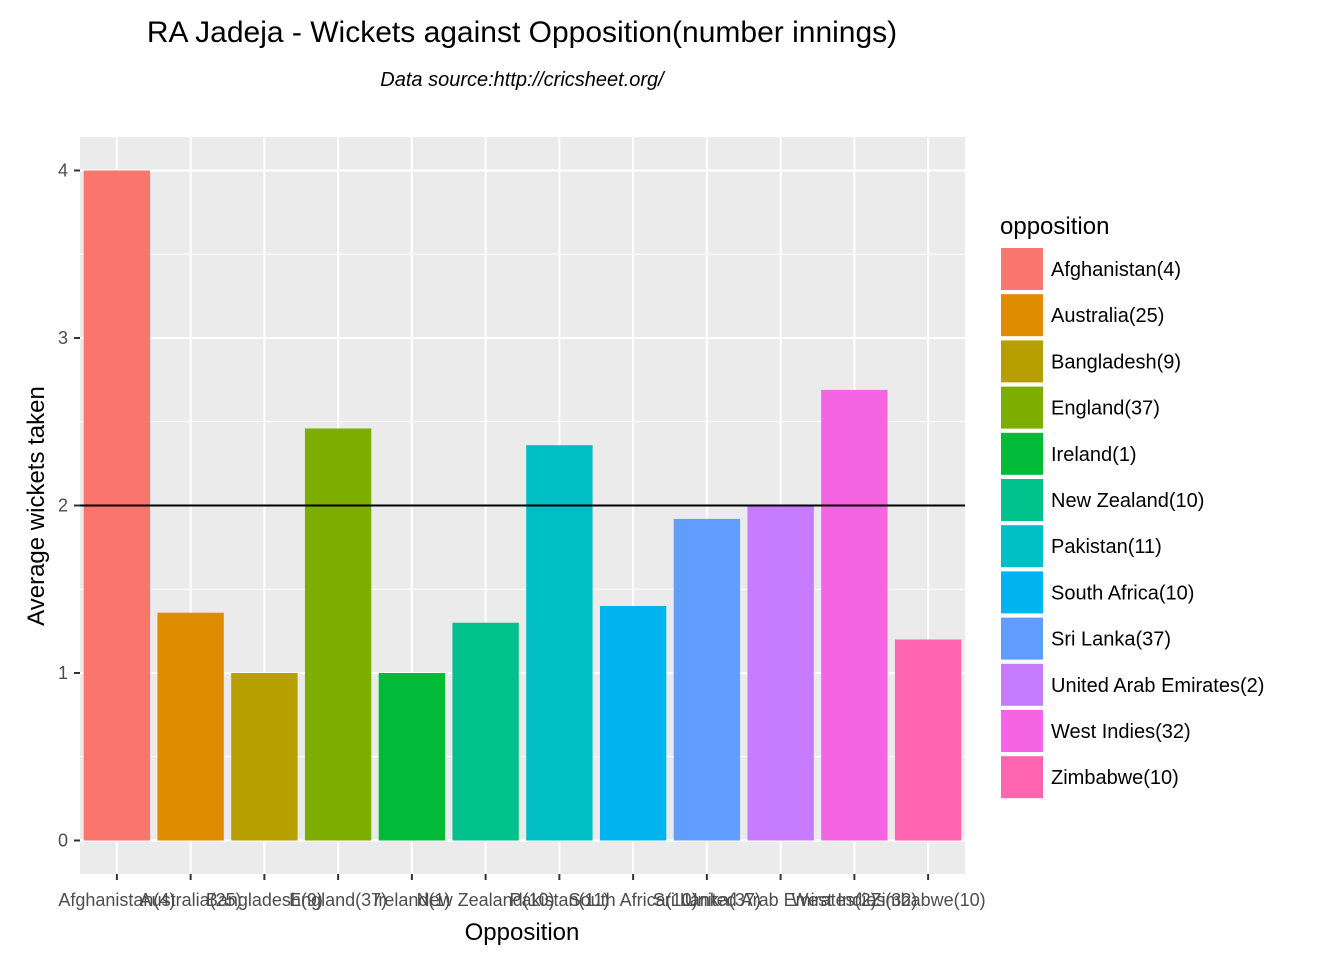 This screenshot has height=960, width=1344. I want to click on x-tick-label: South Africa(10), so click(633, 900).